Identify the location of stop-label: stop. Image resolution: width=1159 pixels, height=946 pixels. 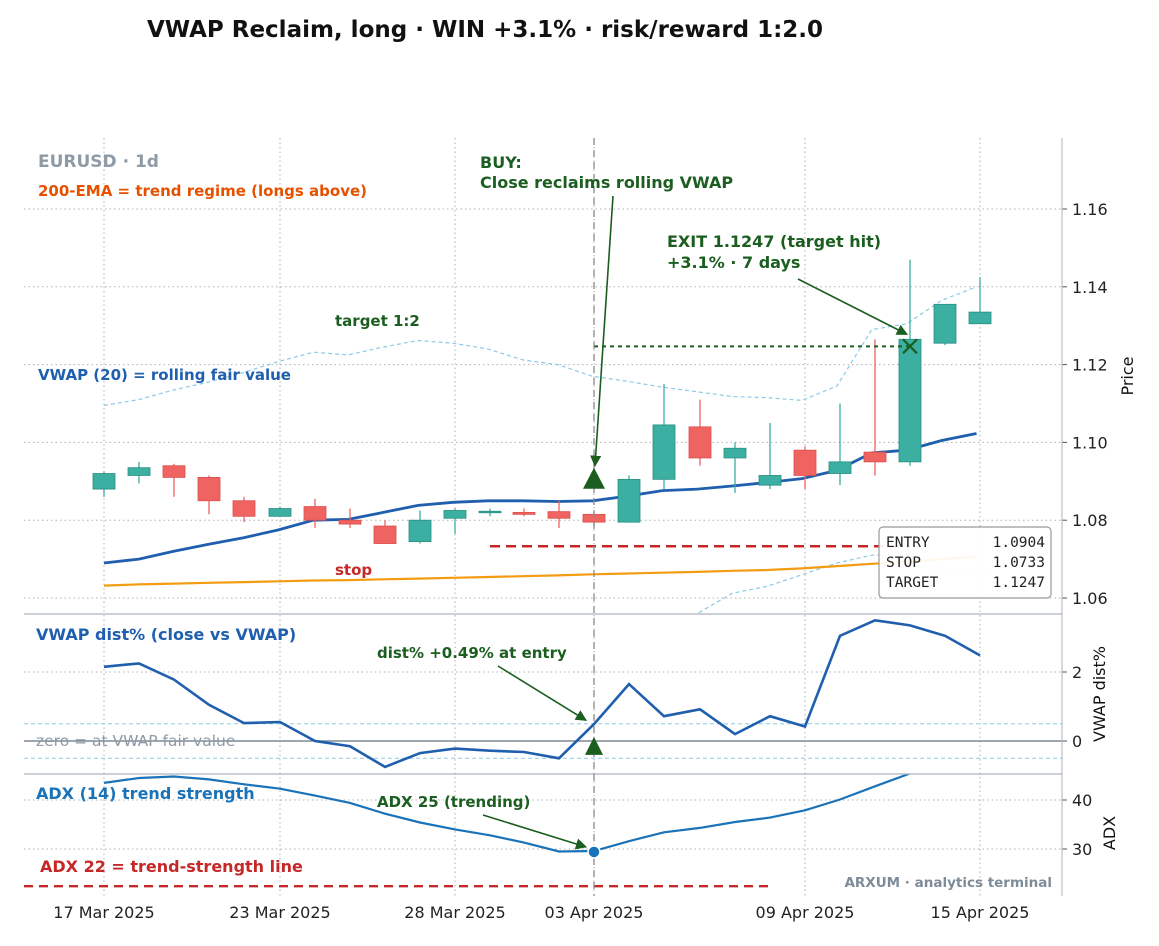
(353, 570).